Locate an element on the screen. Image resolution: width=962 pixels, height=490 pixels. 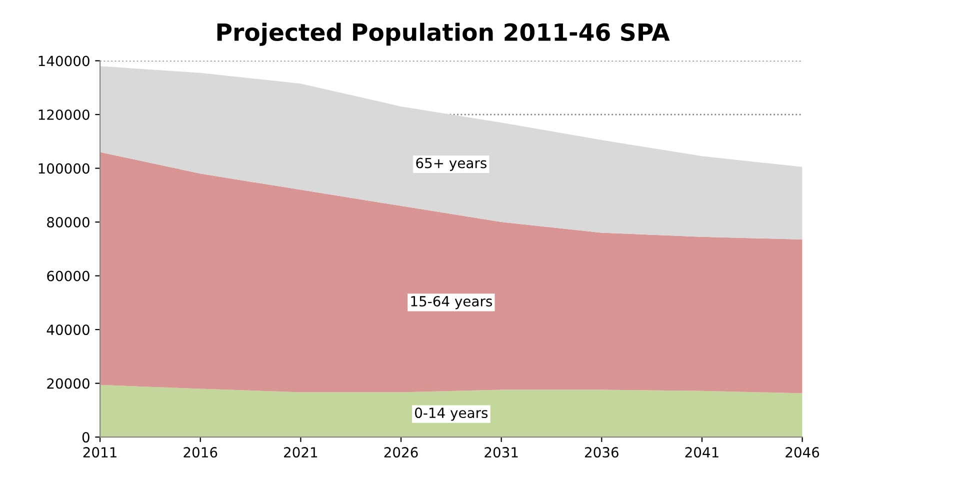
series-label: 15-64 years is located at coordinates (451, 303).